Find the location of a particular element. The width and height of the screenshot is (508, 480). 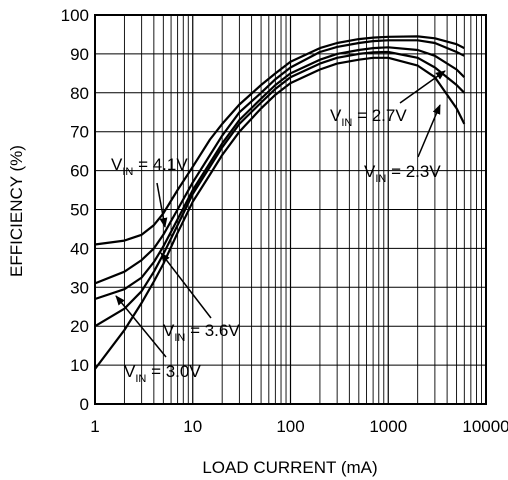

y-tick-label: 0 is located at coordinates (84, 404).